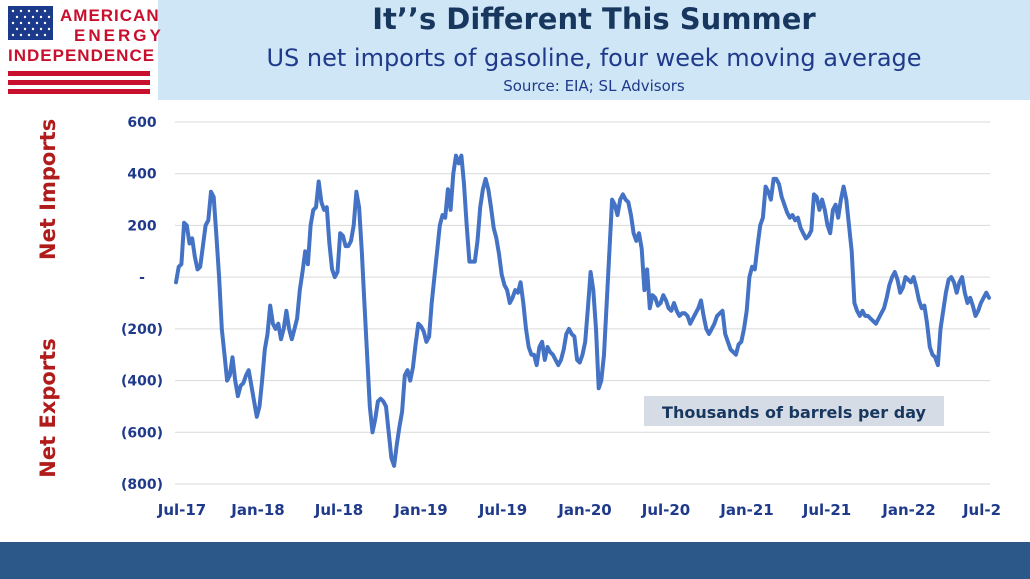 Image resolution: width=1030 pixels, height=579 pixels. I want to click on logo-line-1: AMERICAN, so click(110, 15).